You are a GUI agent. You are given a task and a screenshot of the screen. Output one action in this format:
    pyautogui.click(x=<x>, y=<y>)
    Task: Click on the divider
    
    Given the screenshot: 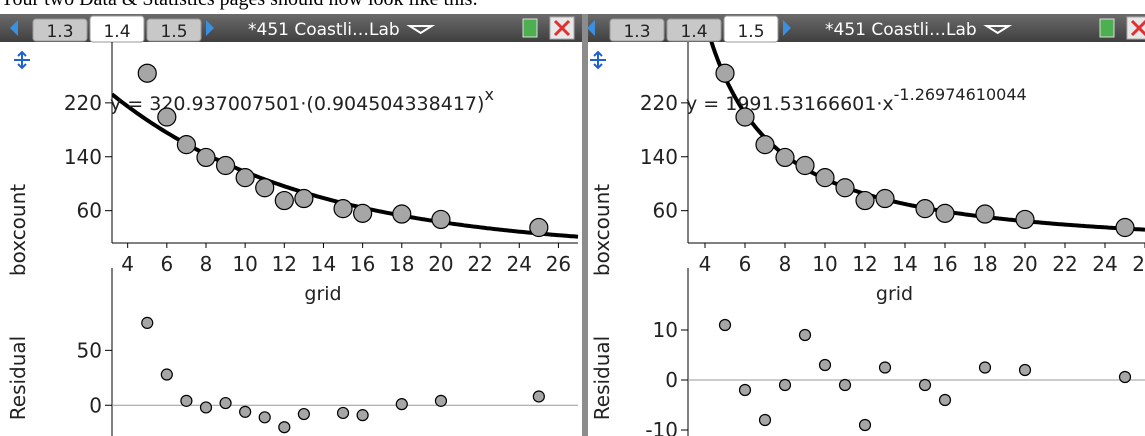 What is the action you would take?
    pyautogui.click(x=585, y=225)
    